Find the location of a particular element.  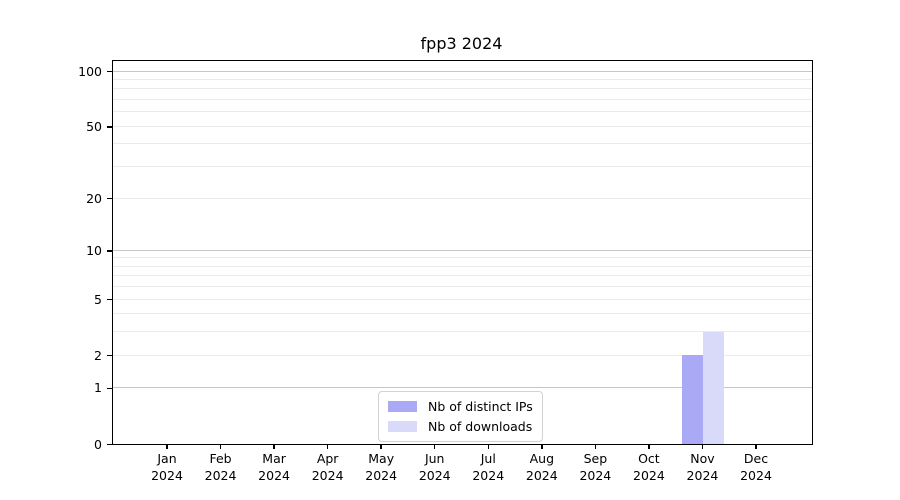

legend-swatch-nb-of-distinct-ips is located at coordinates (402, 406).